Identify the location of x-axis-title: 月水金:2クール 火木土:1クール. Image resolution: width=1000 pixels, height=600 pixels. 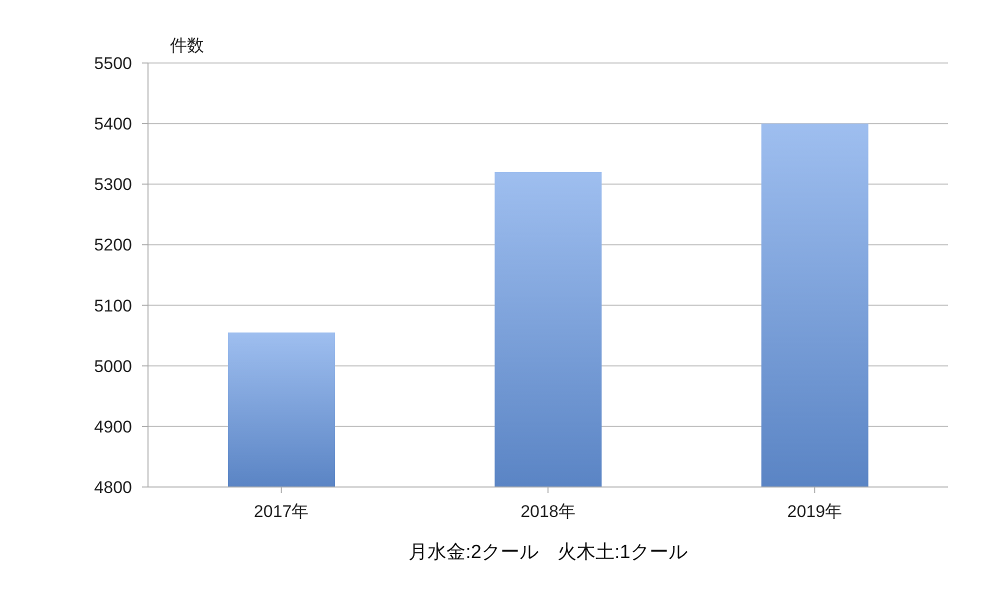
(548, 552).